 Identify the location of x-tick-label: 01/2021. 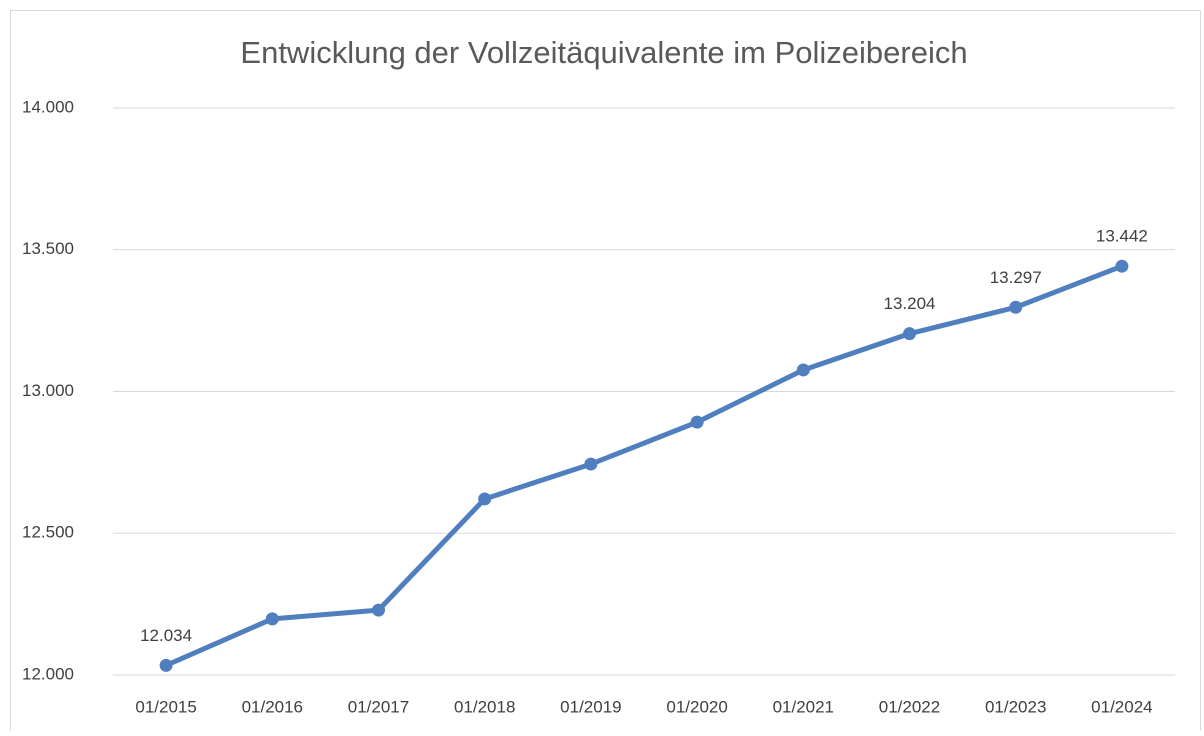
(803, 706).